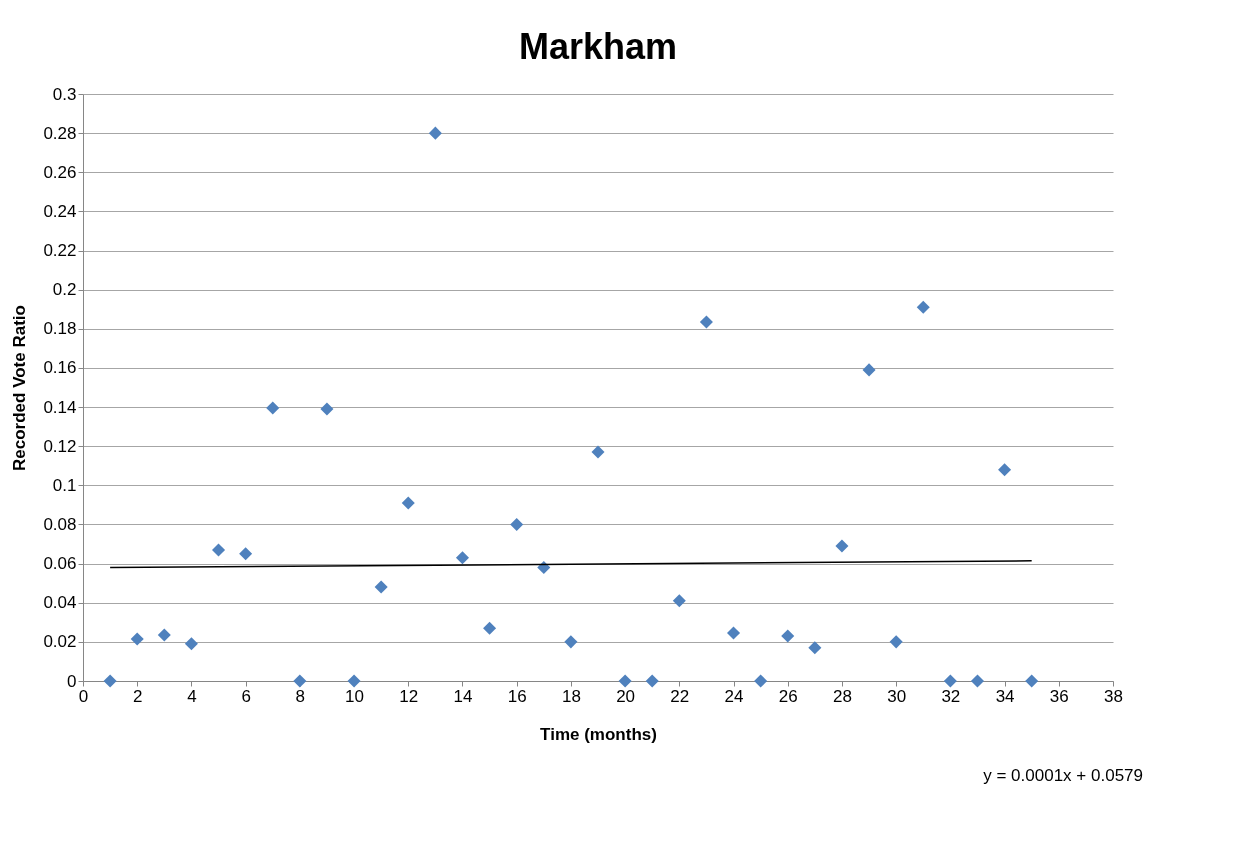  I want to click on x-tick-label: 24, so click(734, 696).